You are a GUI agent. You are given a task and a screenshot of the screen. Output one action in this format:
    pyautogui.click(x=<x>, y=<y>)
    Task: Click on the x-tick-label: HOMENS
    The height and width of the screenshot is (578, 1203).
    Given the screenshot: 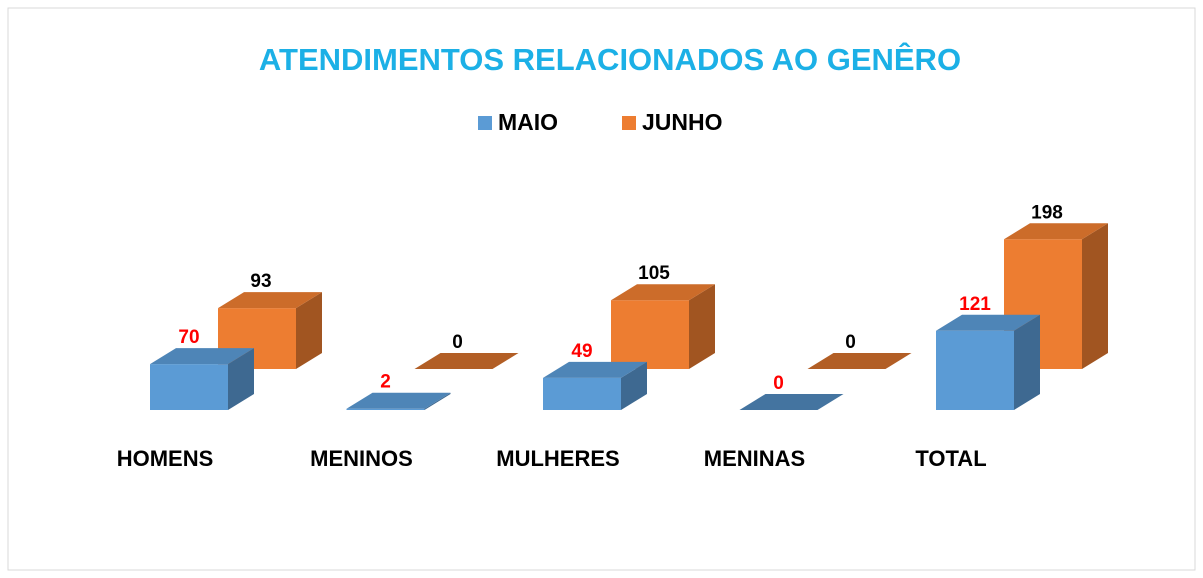 What is the action you would take?
    pyautogui.click(x=165, y=458)
    